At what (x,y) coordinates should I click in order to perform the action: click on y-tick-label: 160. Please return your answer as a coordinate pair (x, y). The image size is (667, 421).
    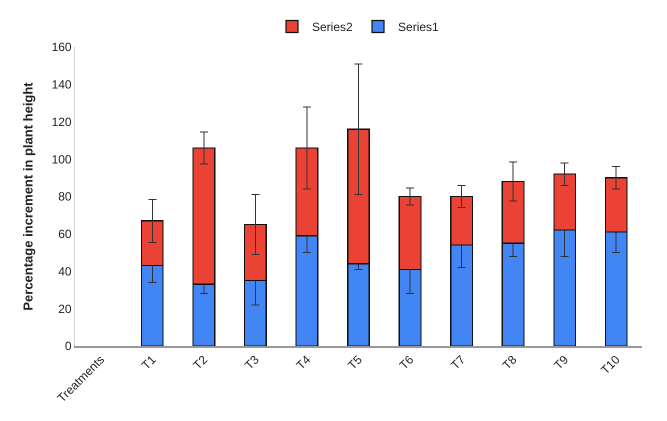
    Looking at the image, I should click on (62, 47).